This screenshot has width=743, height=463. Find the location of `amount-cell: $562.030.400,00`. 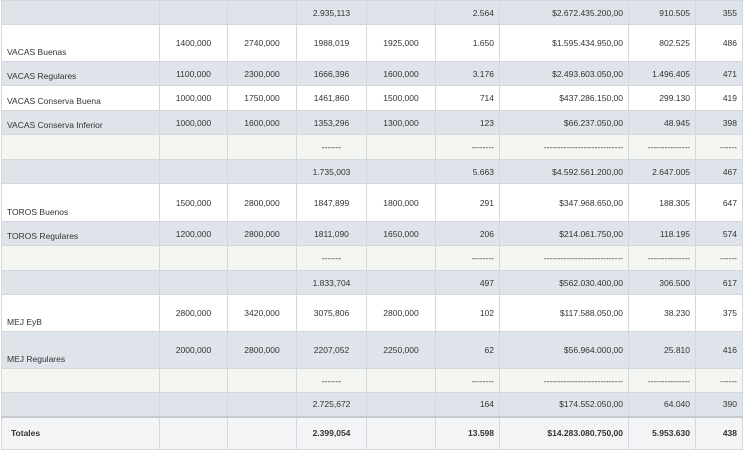

amount-cell: $562.030.400,00 is located at coordinates (564, 282).